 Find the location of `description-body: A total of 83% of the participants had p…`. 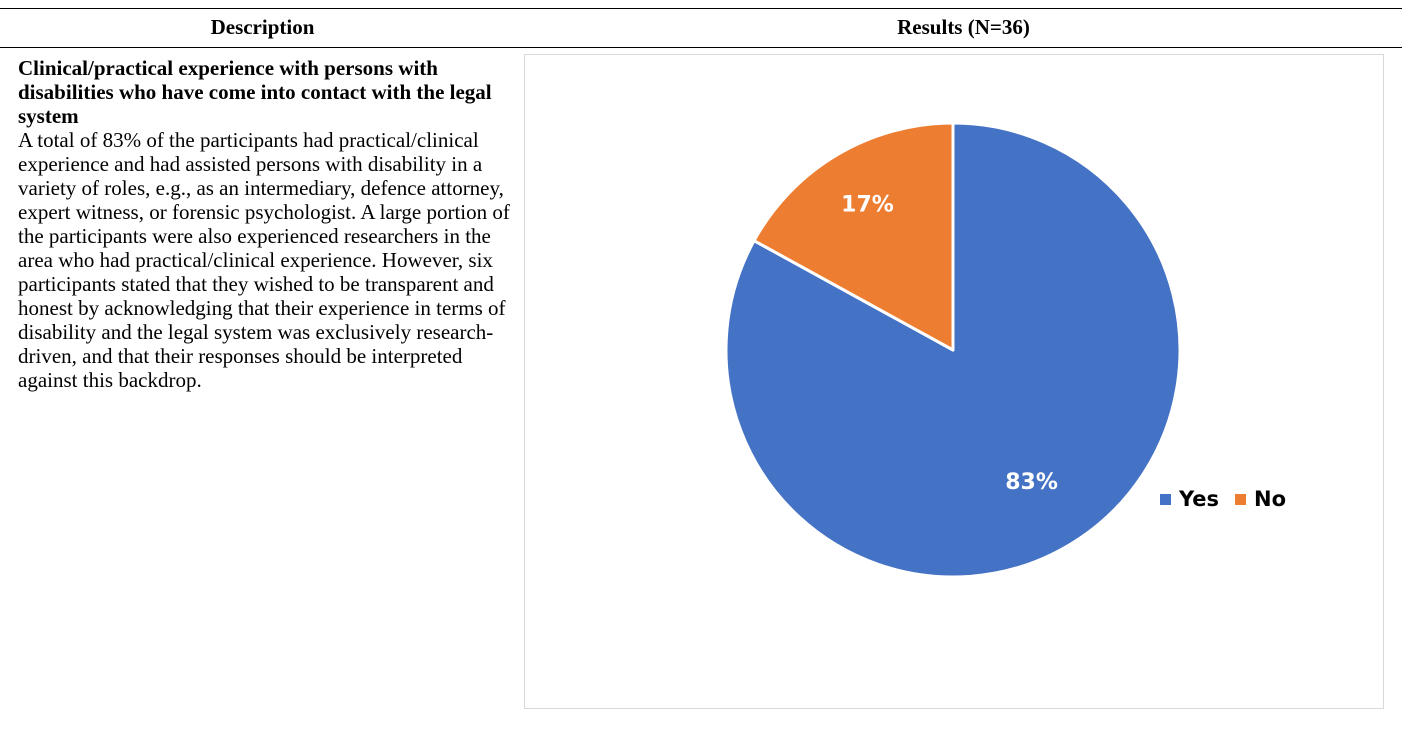

description-body: A total of 83% of the participants had p… is located at coordinates (264, 260).